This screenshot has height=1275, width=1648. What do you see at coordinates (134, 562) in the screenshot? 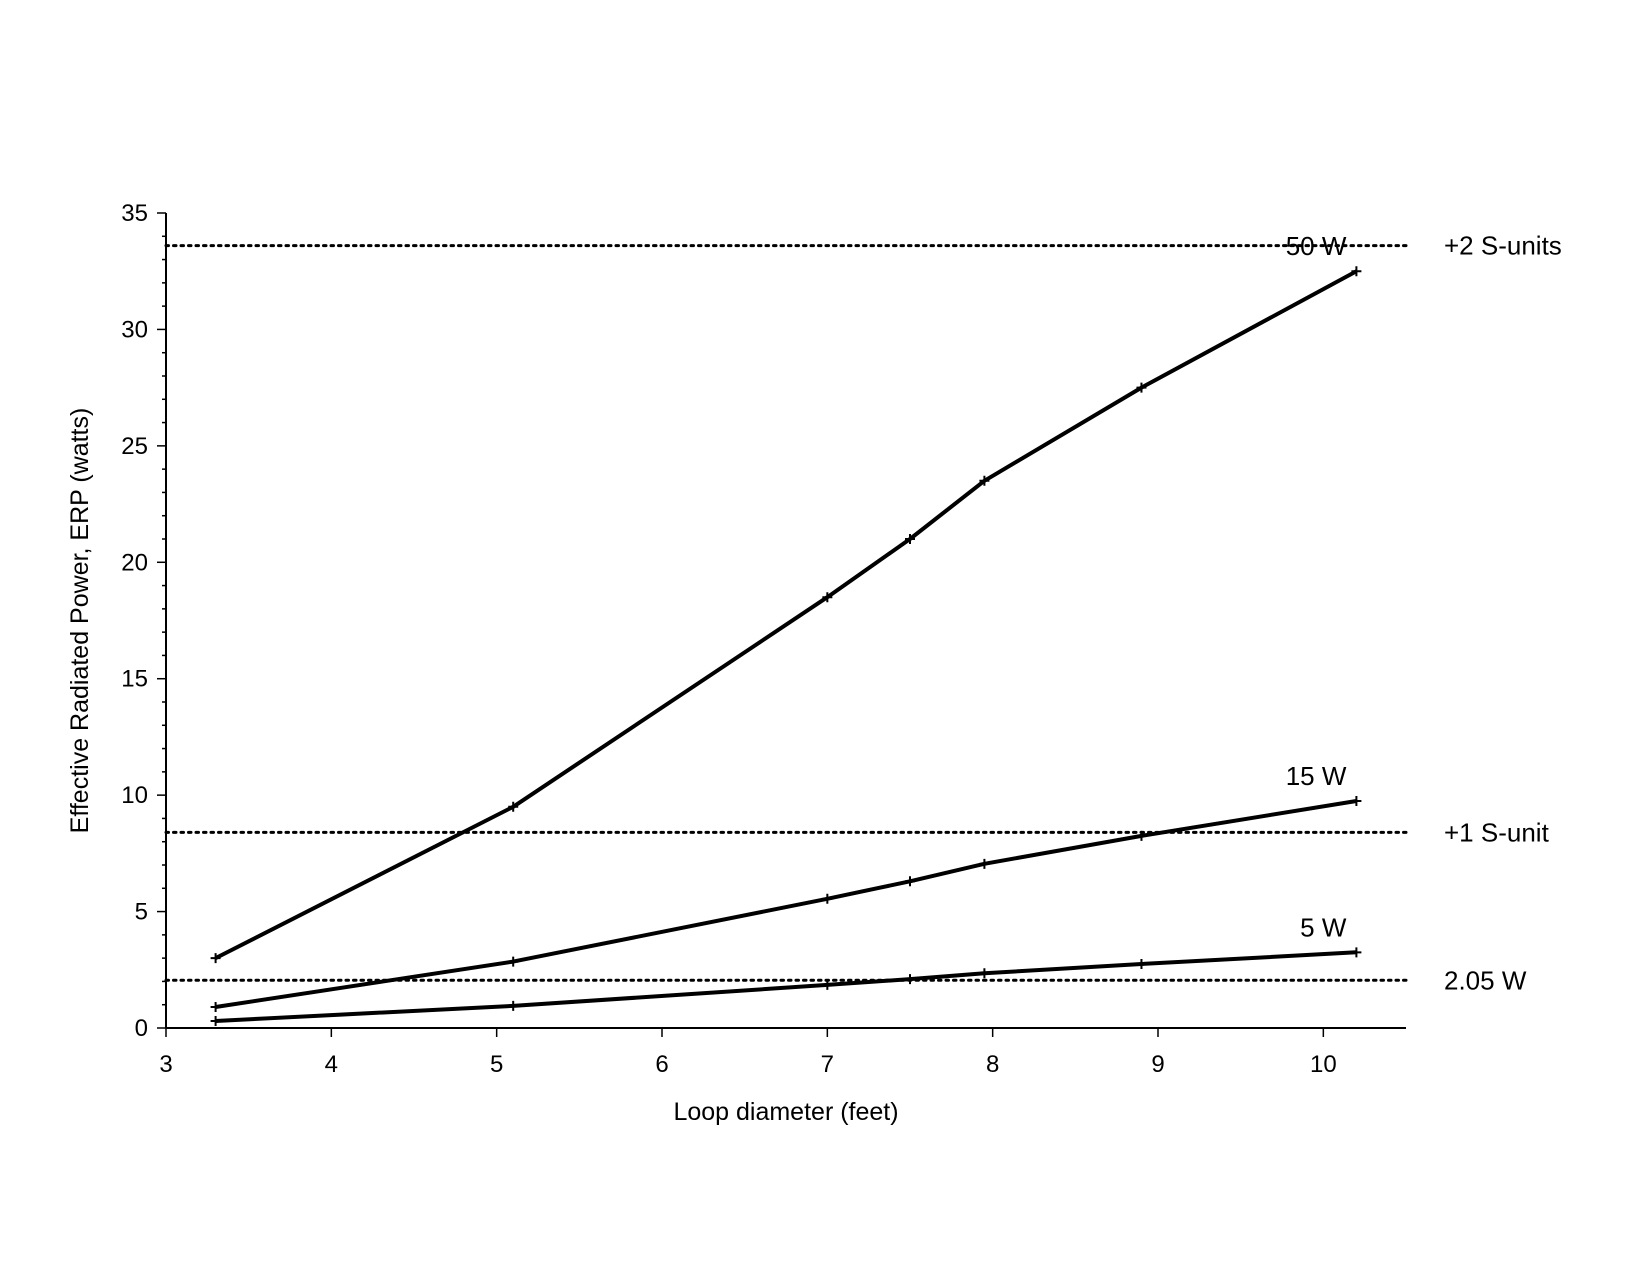
I see `y-tick-label: 20` at bounding box center [134, 562].